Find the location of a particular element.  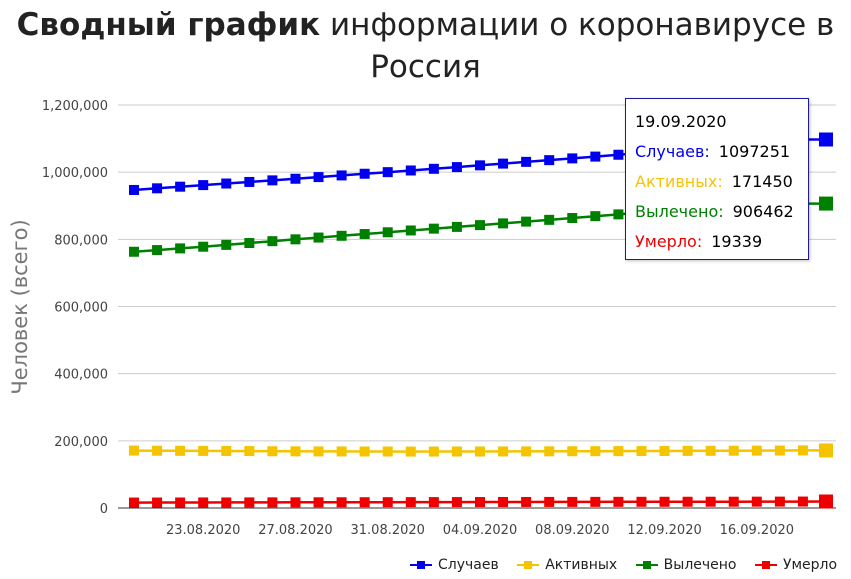

legend-symbol-deaths is located at coordinates (765, 565).